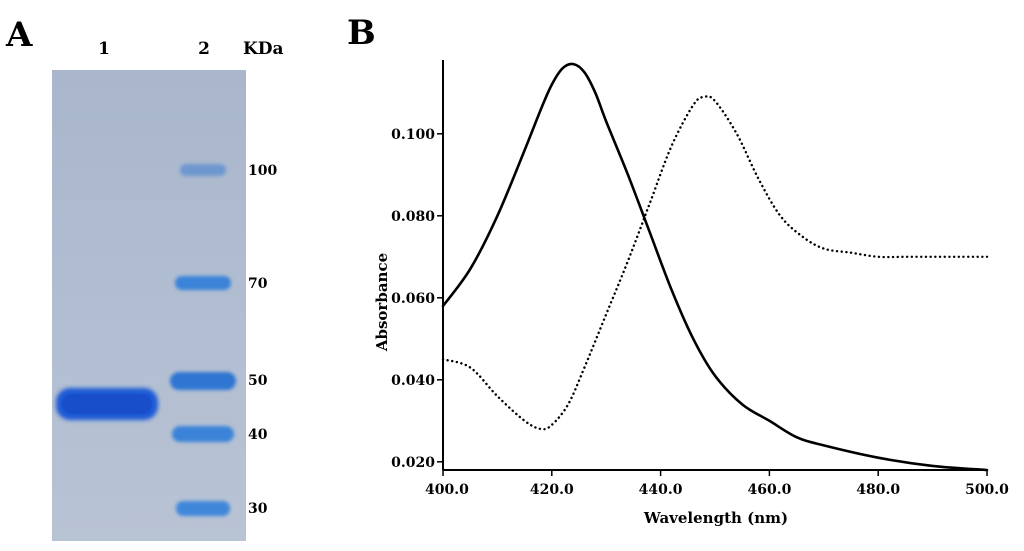  Describe the element at coordinates (258, 284) in the screenshot. I see `marker-label-70: 70` at that location.